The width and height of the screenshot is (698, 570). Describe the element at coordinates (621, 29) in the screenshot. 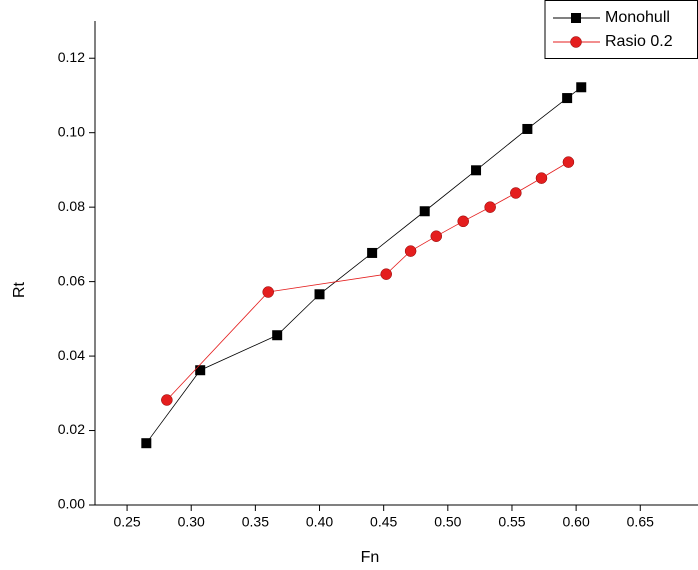

I see `legend-box` at that location.